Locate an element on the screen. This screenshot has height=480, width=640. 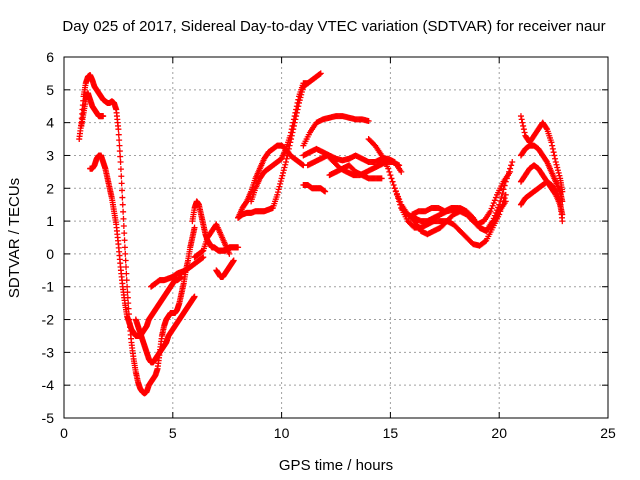
x-tick-label: 15 is located at coordinates (391, 433).